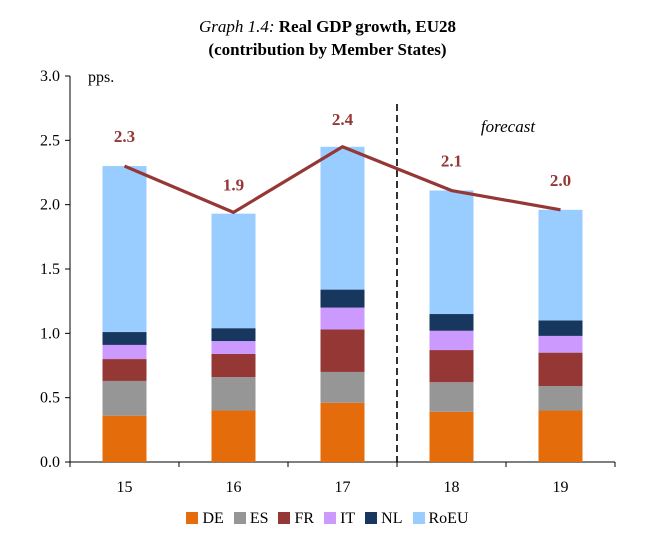  I want to click on legend-label: RoEU, so click(448, 519).